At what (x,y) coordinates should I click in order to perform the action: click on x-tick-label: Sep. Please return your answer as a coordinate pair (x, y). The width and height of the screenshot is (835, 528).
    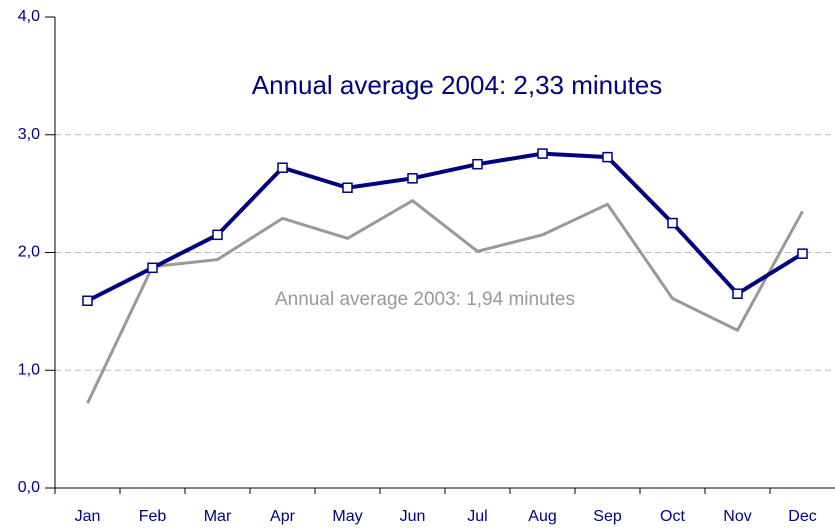
    Looking at the image, I should click on (607, 516).